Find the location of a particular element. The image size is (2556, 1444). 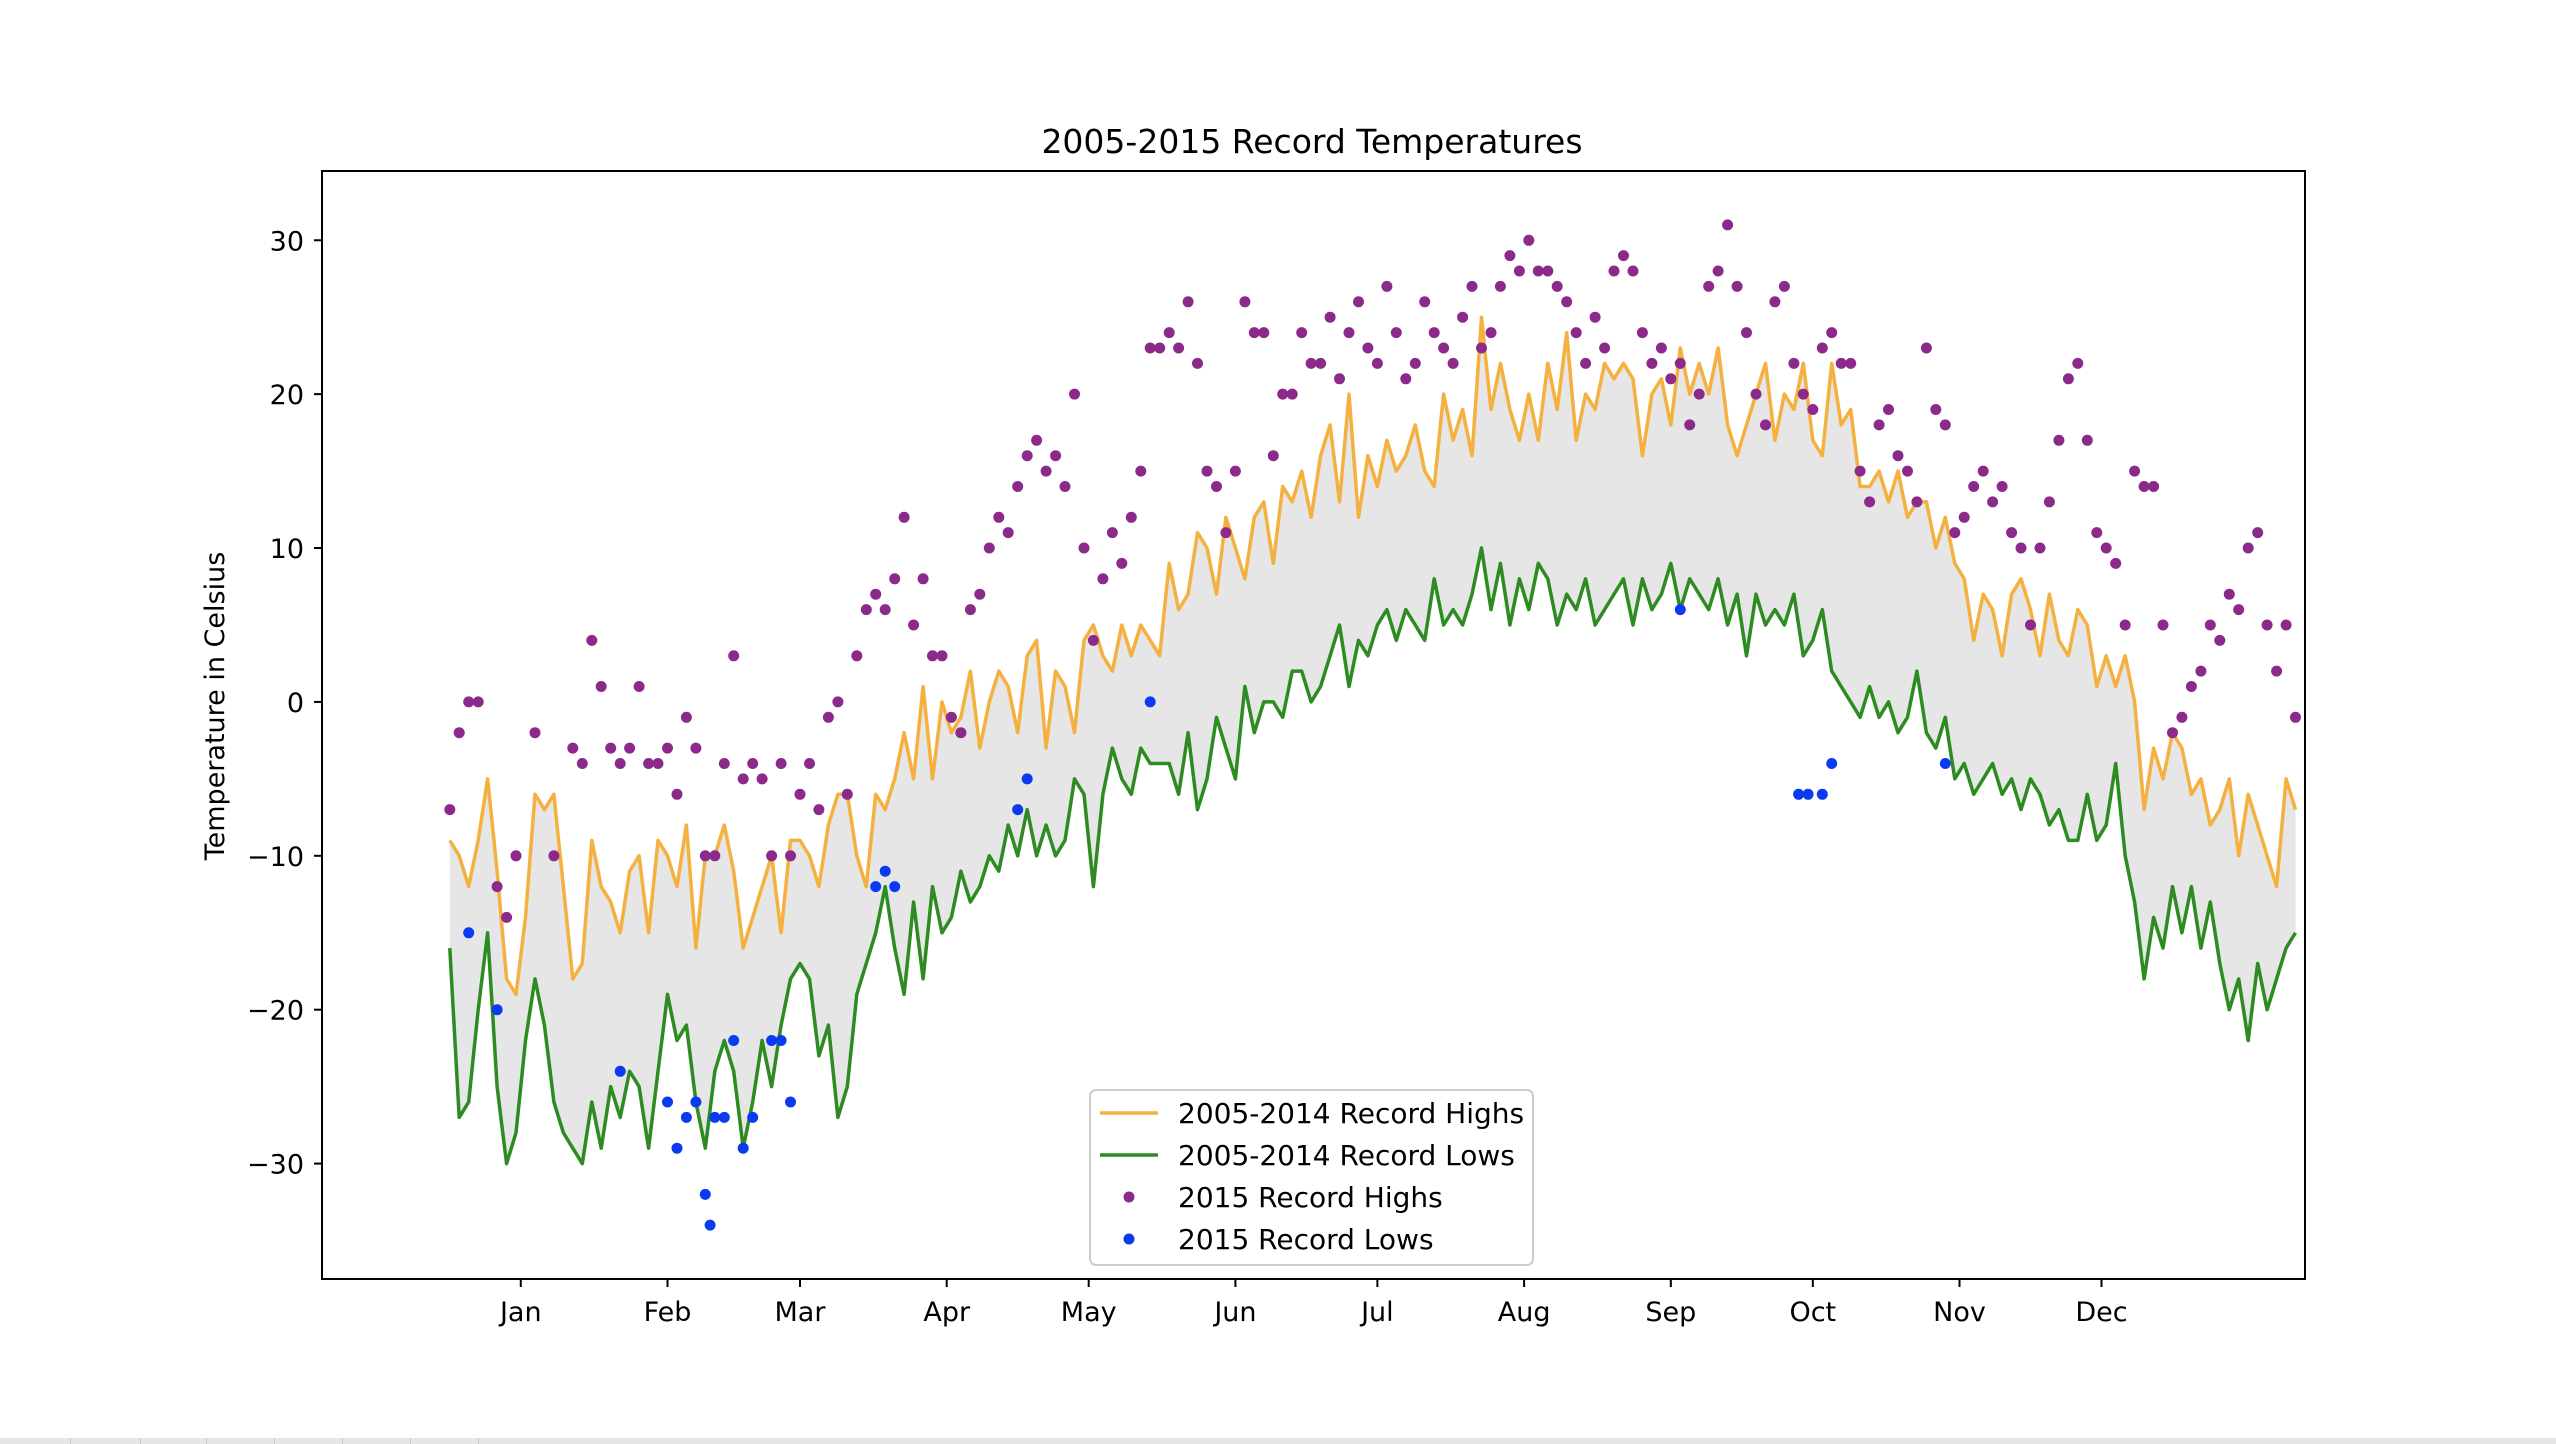

x-axis: Jan Feb Mar Apr May Jun Jul Aug Sep Oct Nov Dec is located at coordinates (1313, 1303).